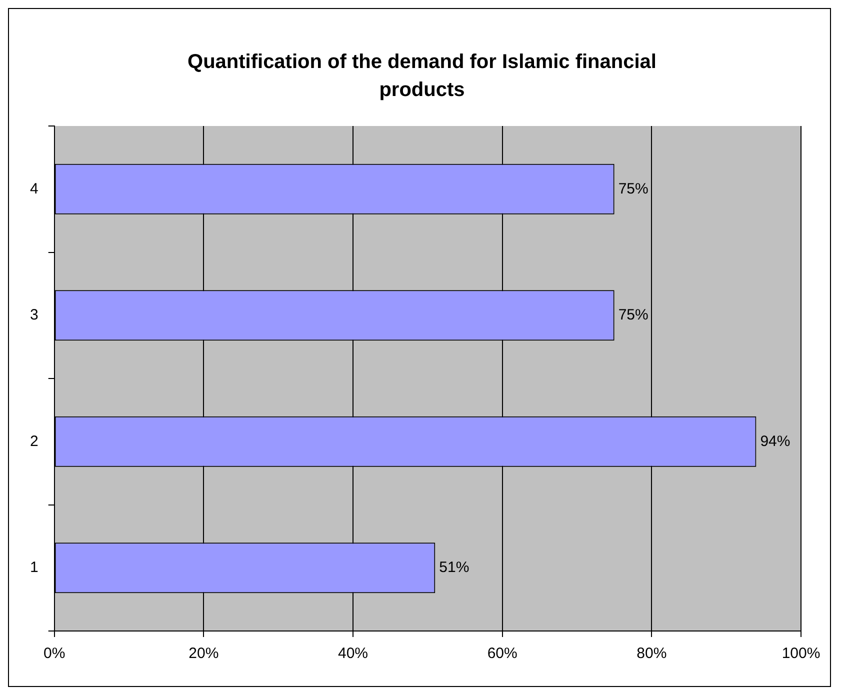  What do you see at coordinates (34, 567) in the screenshot?
I see `y-tick-label: 1` at bounding box center [34, 567].